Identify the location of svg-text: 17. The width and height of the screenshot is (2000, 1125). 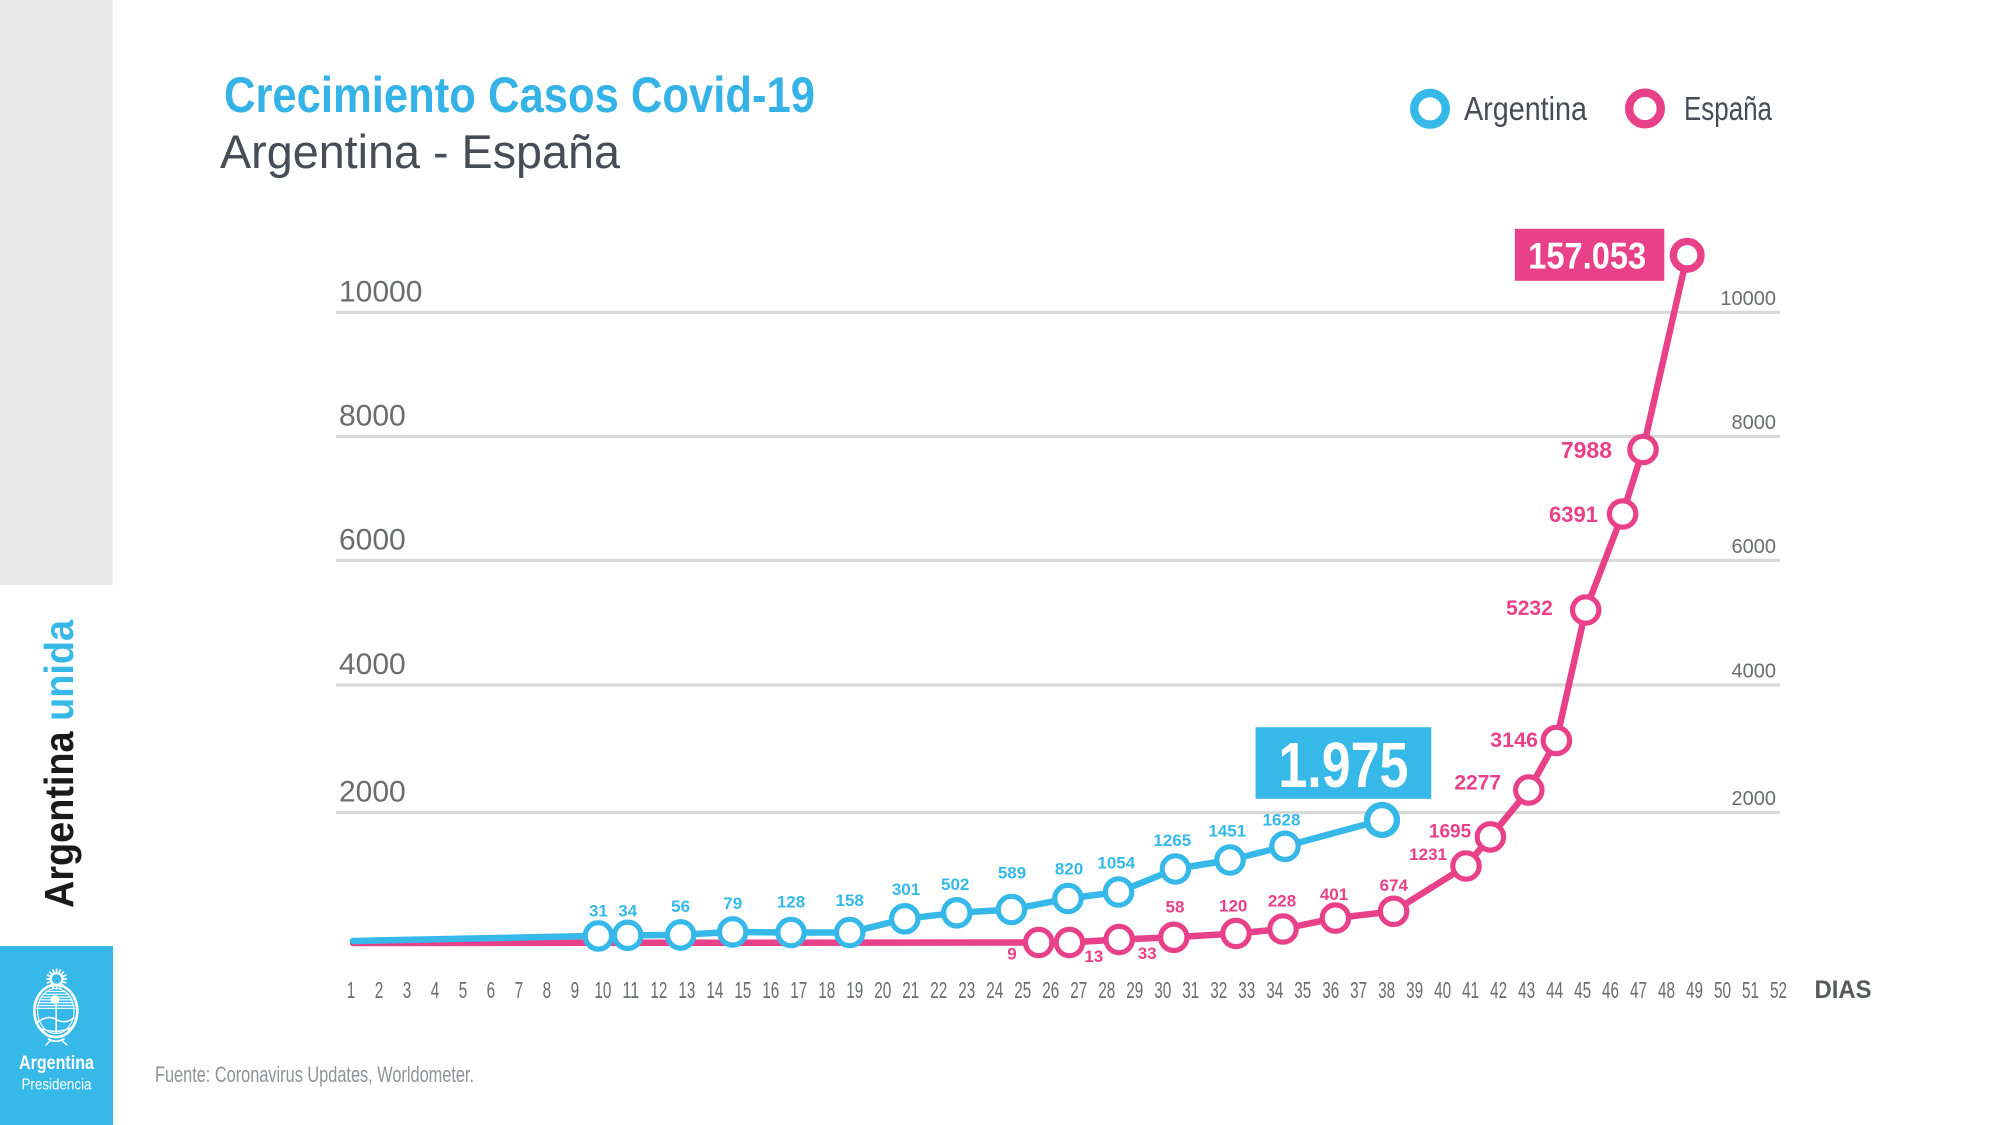
(798, 990).